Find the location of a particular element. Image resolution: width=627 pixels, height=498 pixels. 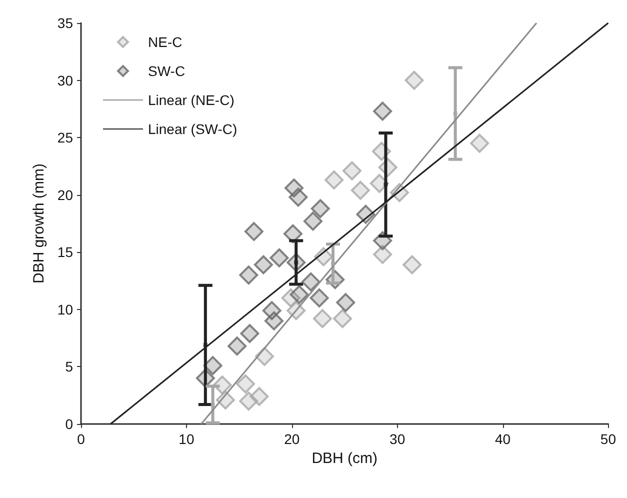

y-tick-label: 0 is located at coordinates (69, 424).